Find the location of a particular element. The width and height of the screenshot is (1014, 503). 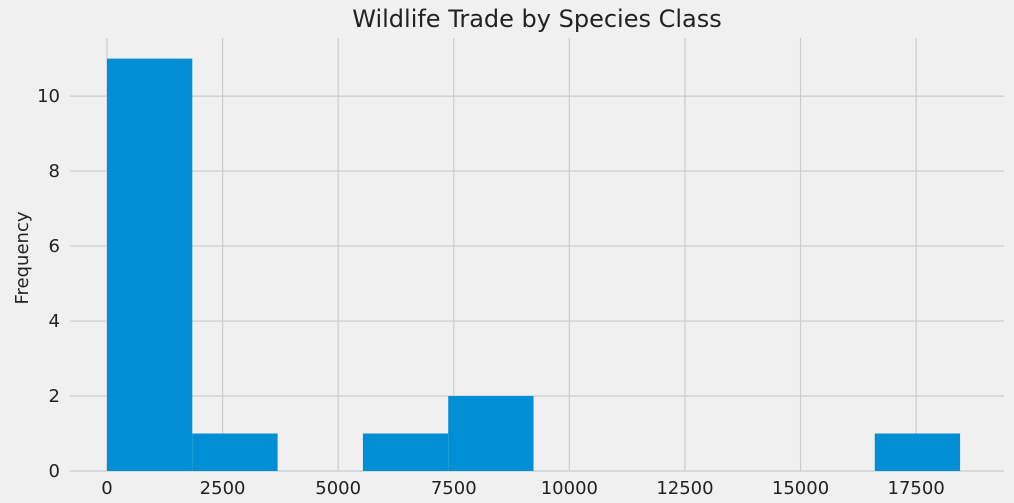

x-tick-label: 2500 is located at coordinates (223, 488).